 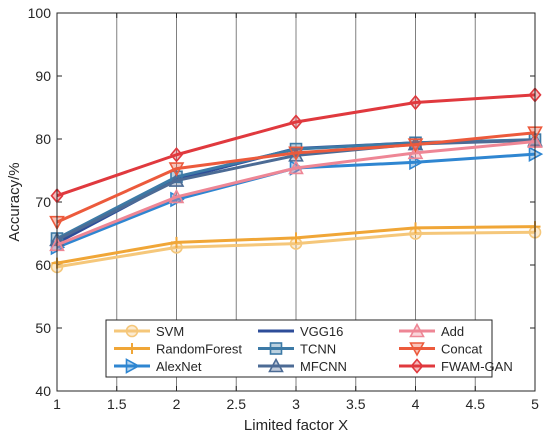 I want to click on x-tick-label: 1, so click(x=57, y=404).